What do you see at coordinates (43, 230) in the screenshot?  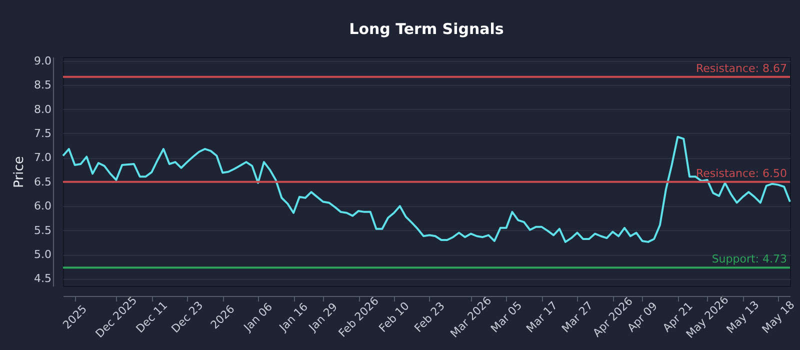 I see `y-tick-label: 5.5` at bounding box center [43, 230].